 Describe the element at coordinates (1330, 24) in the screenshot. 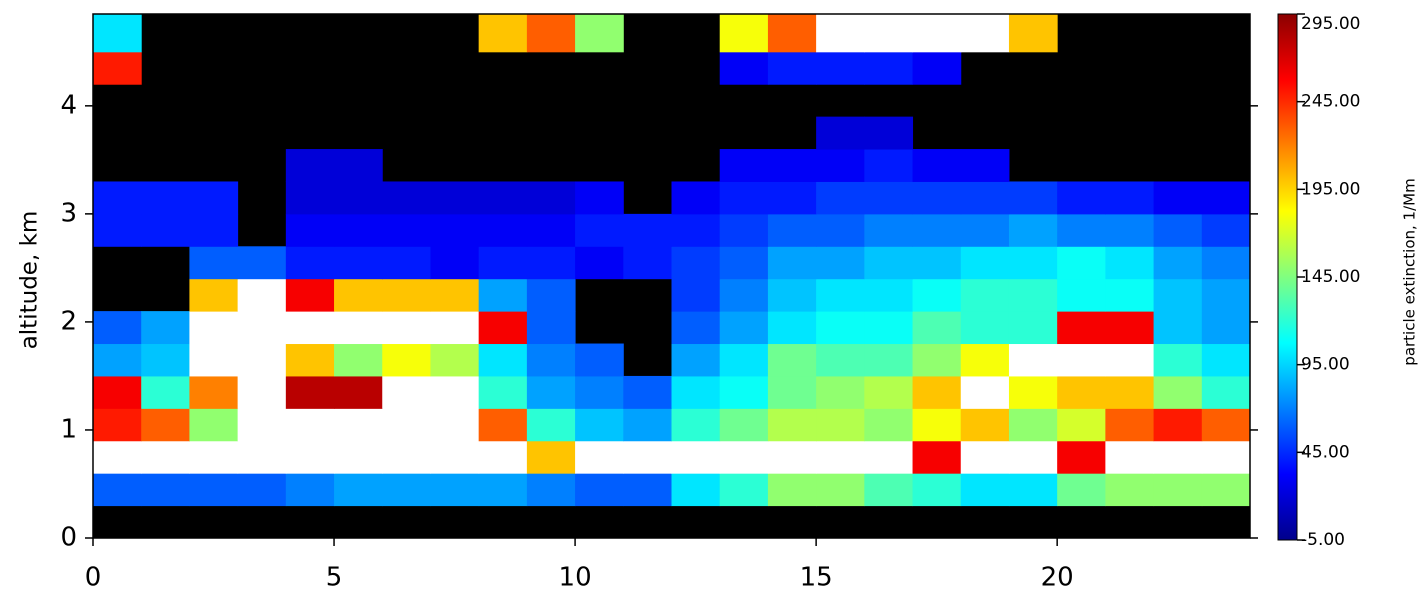

I see `colorbar-tick-label: 295.00` at that location.